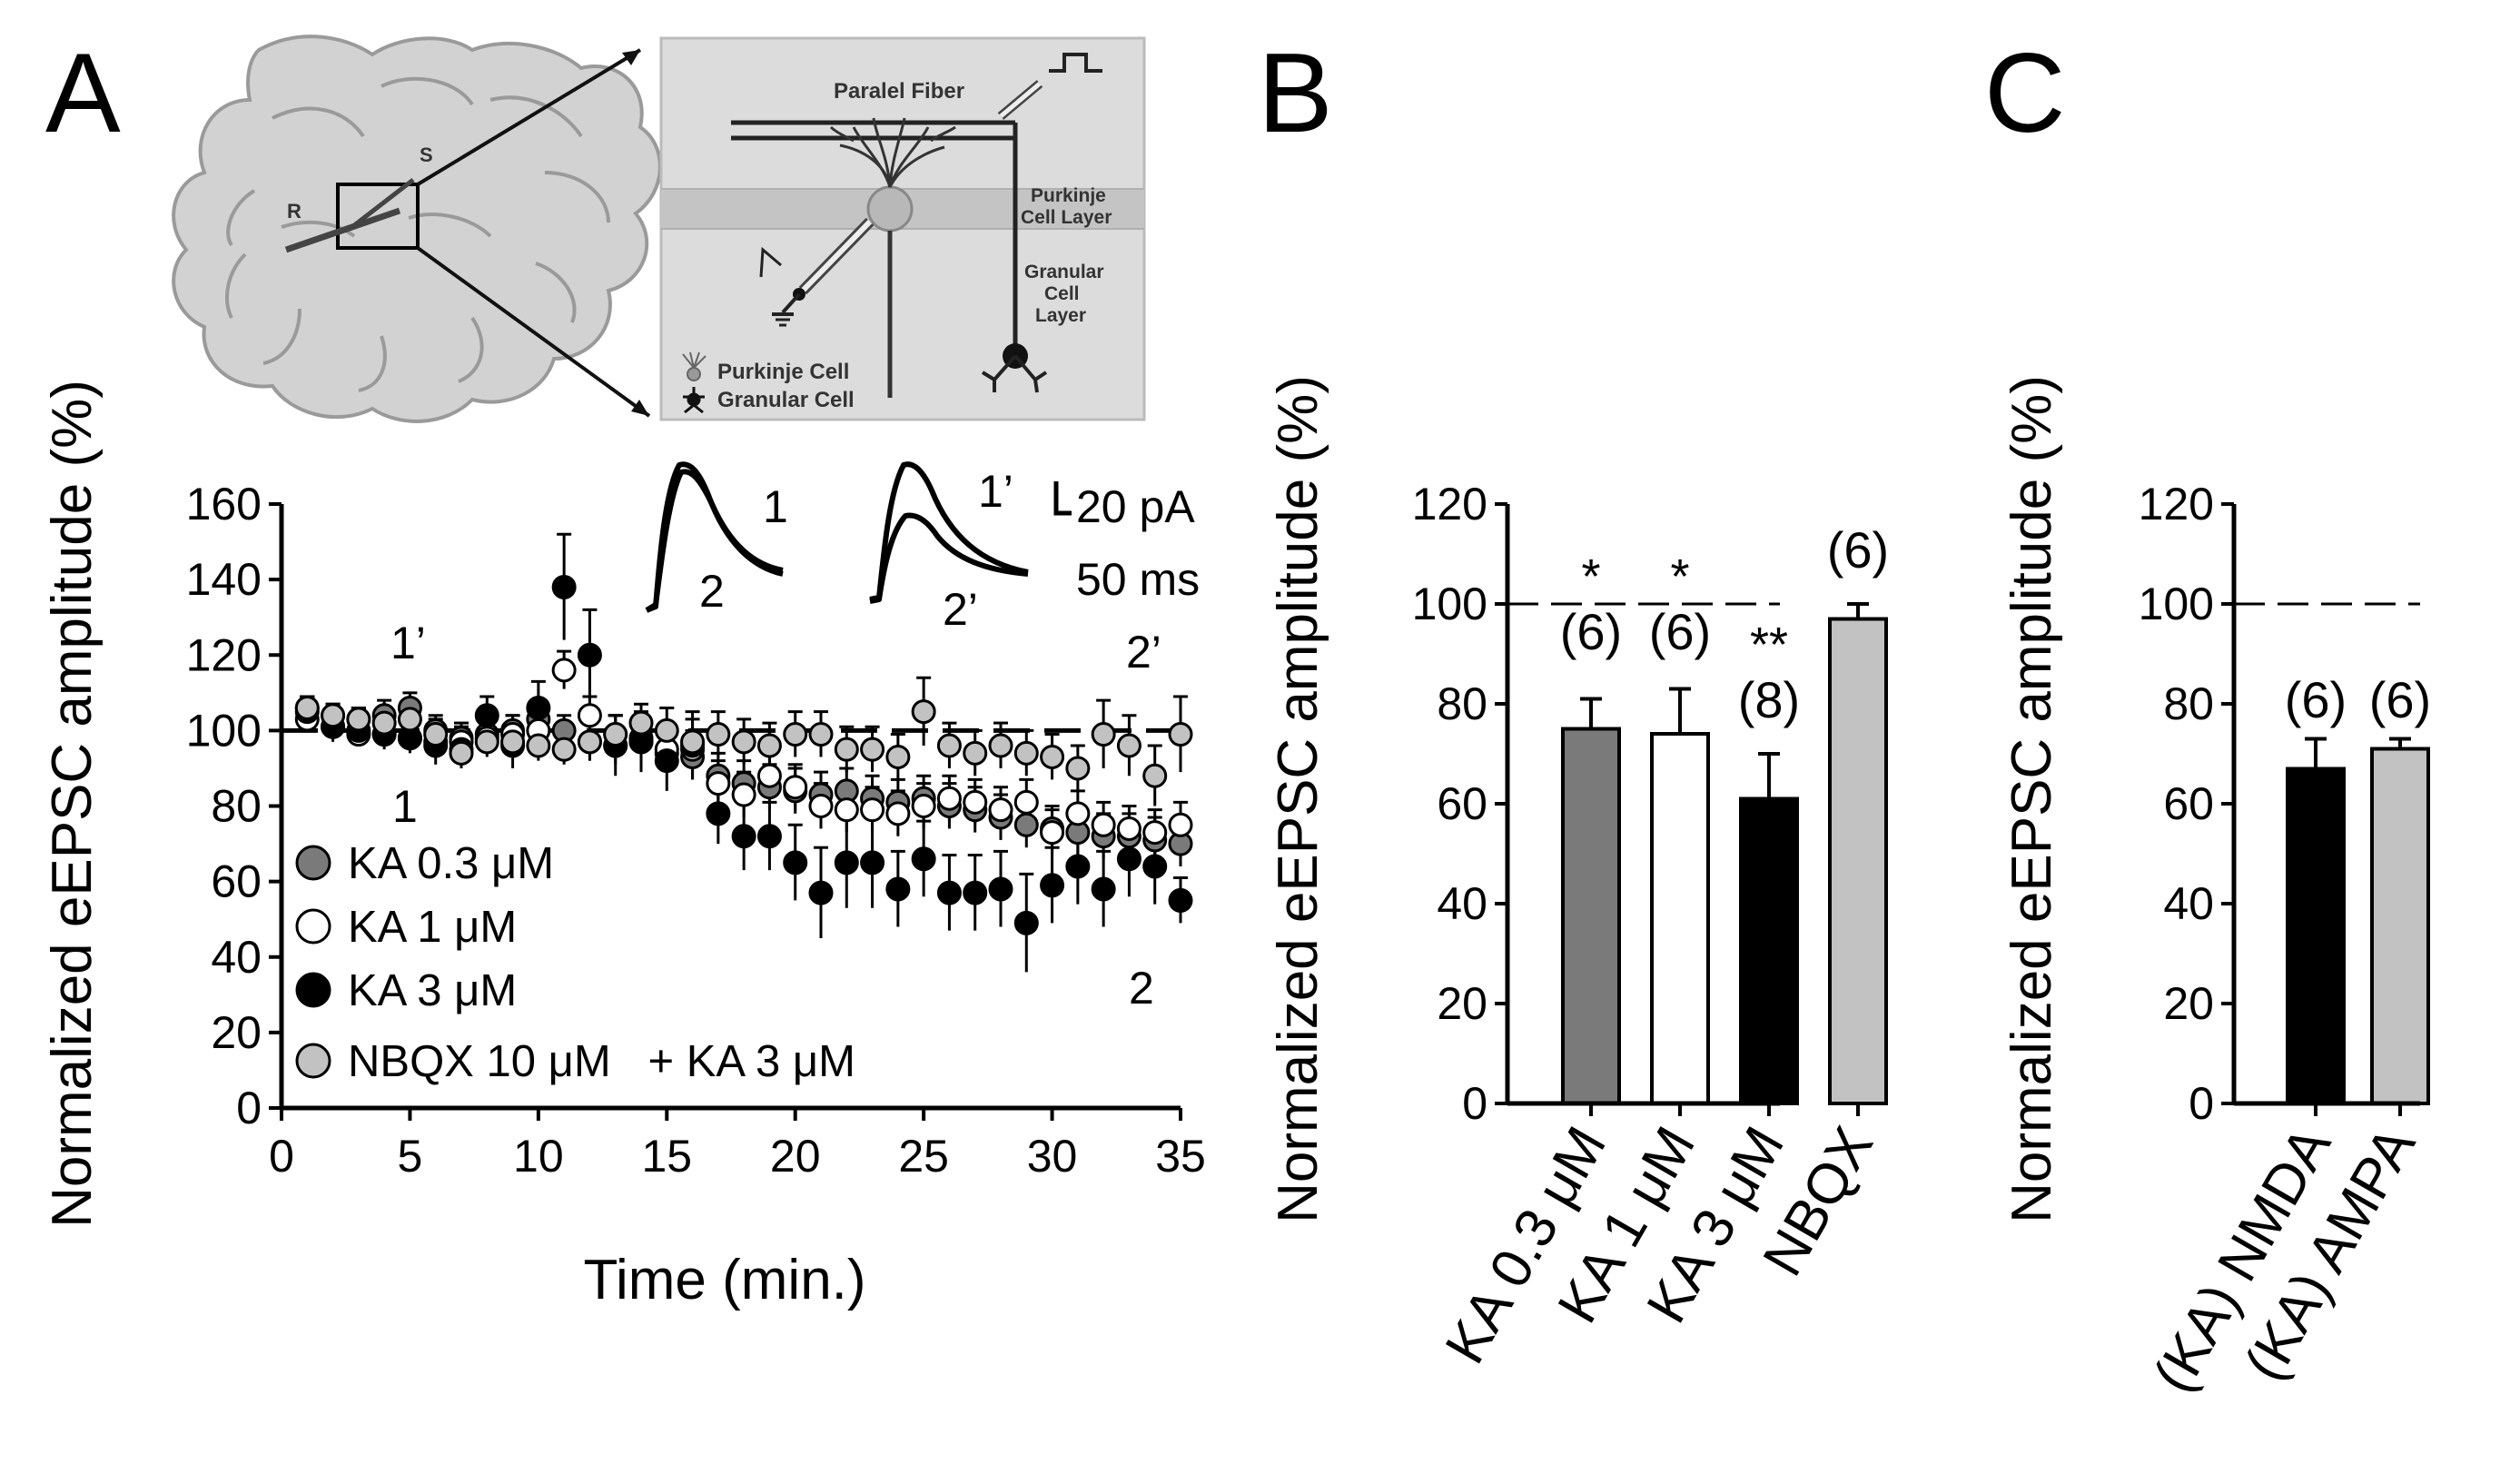 The height and width of the screenshot is (1474, 2520). I want to click on panel-a-y-tick-label: 20, so click(237, 1032).